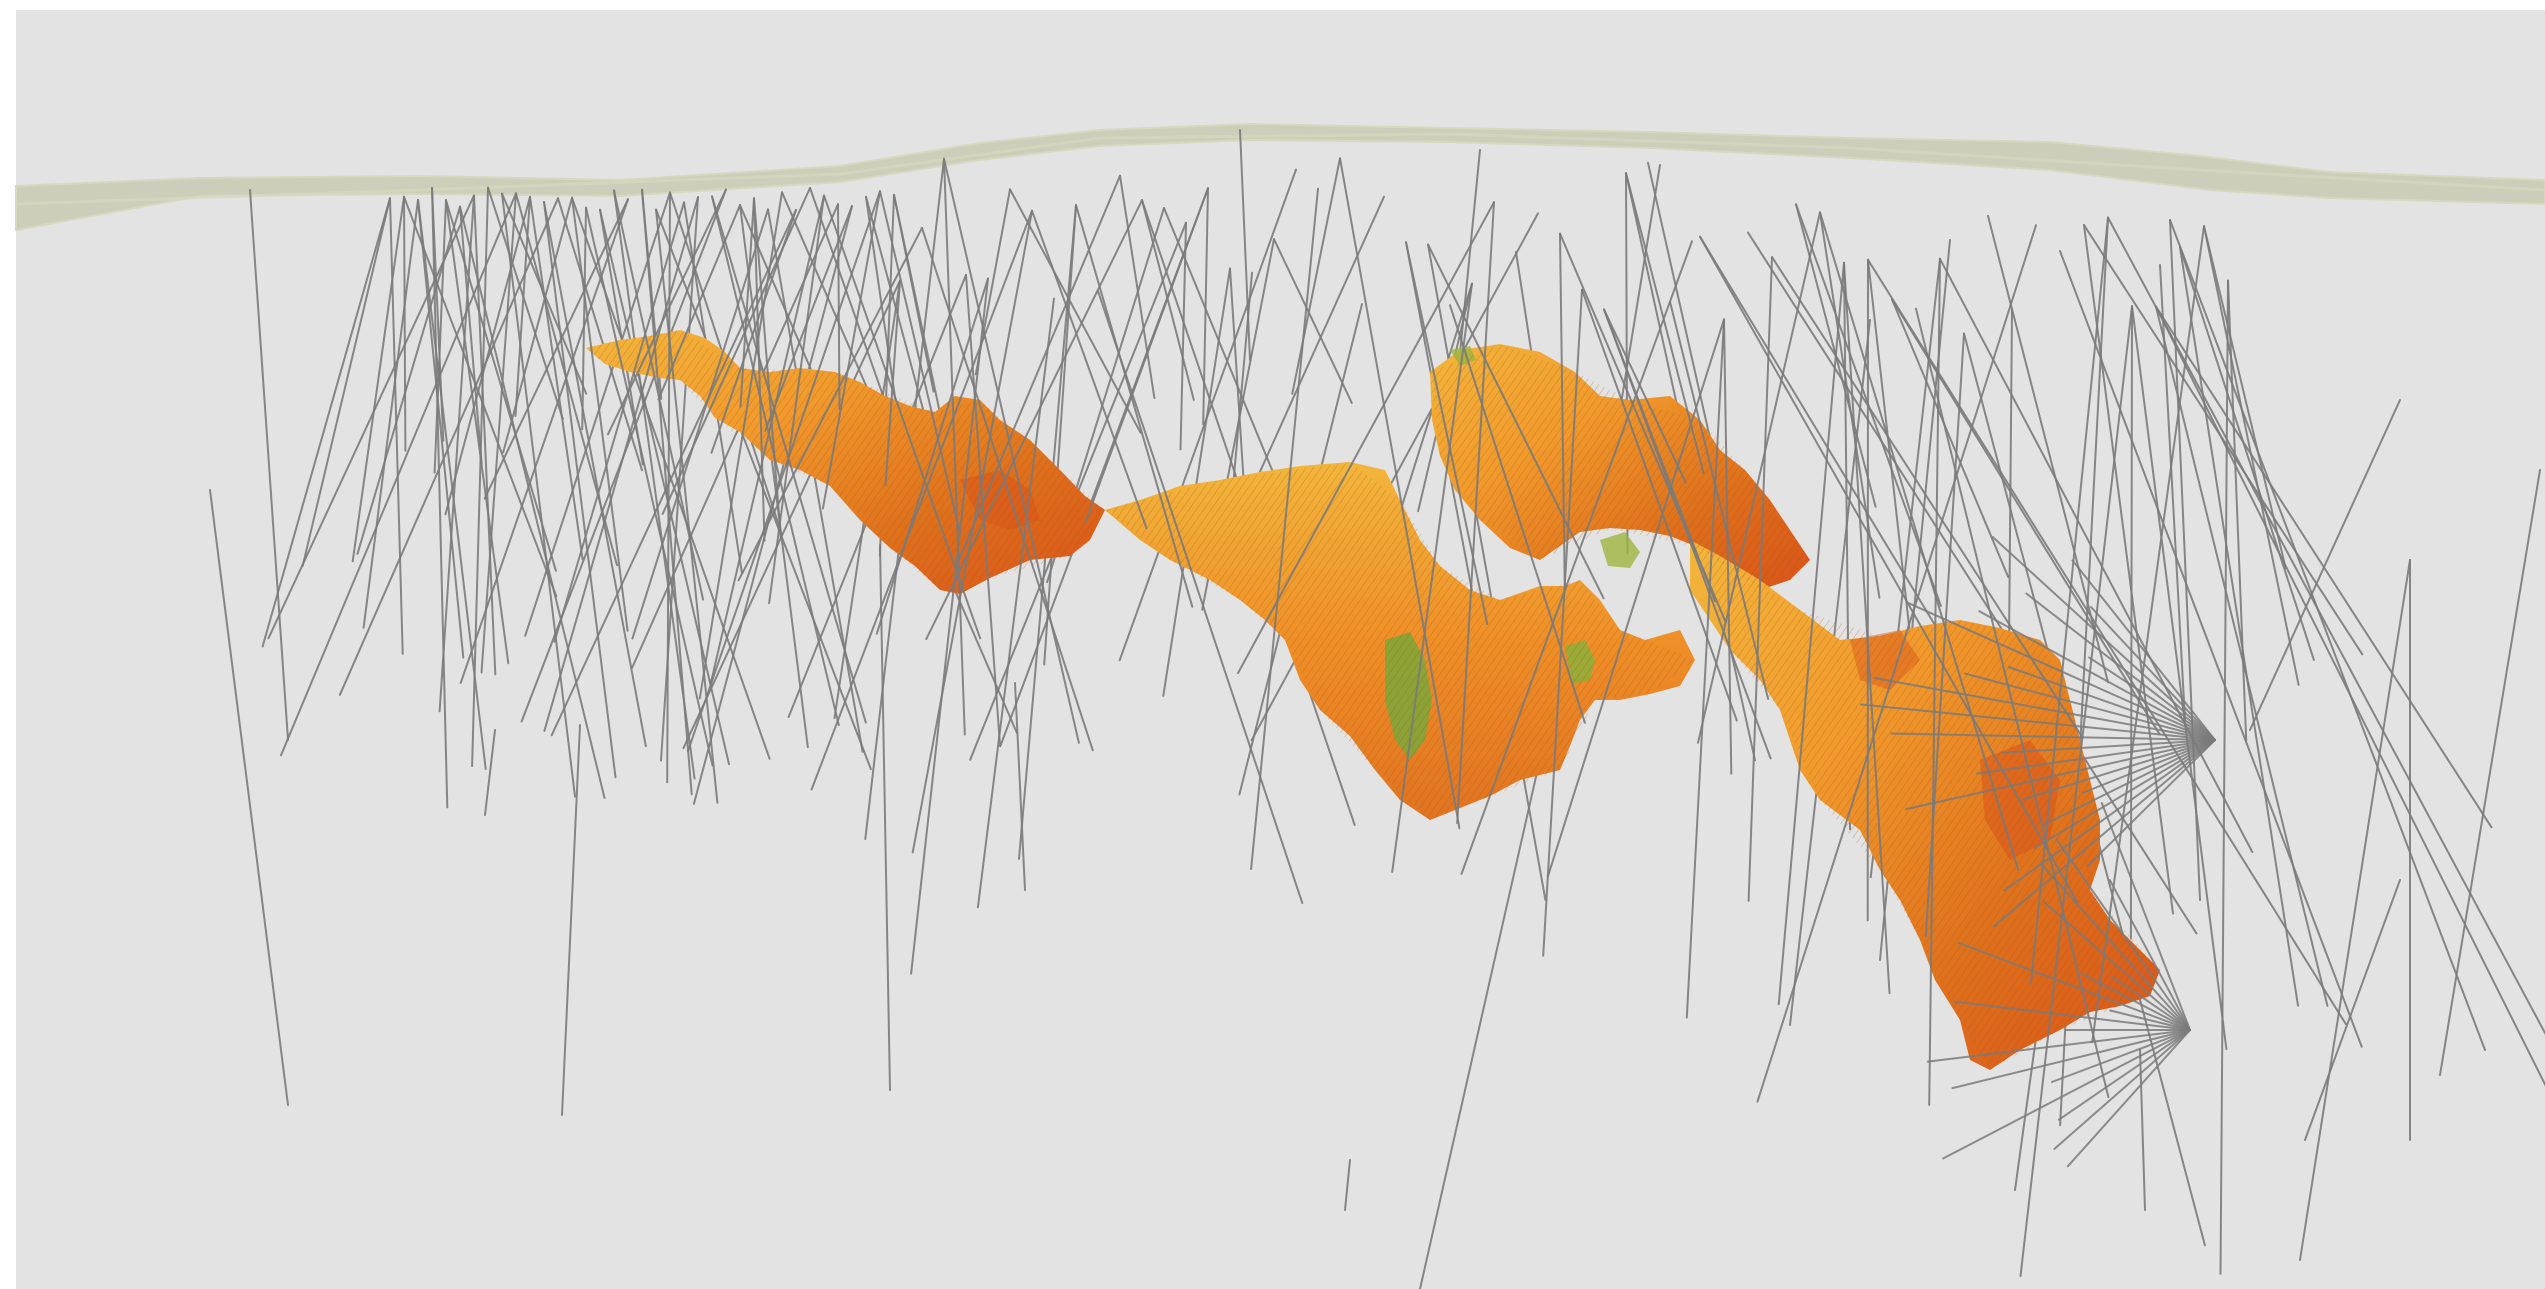 The image size is (2545, 1289). I want to click on topography-surface, so click(1280, 177).